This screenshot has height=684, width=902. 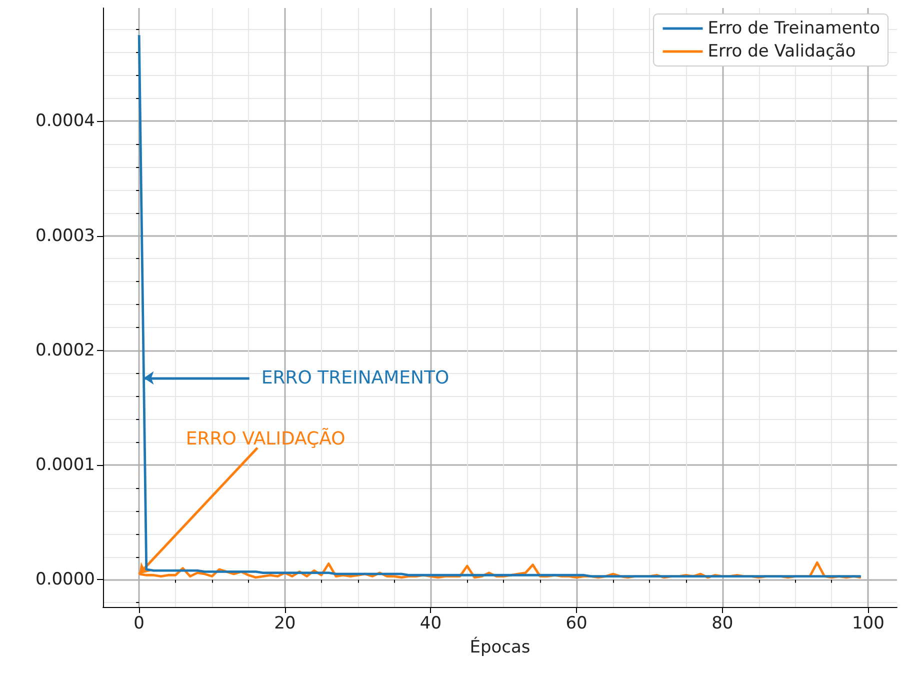 What do you see at coordinates (139, 624) in the screenshot?
I see `x-tick-label: 0` at bounding box center [139, 624].